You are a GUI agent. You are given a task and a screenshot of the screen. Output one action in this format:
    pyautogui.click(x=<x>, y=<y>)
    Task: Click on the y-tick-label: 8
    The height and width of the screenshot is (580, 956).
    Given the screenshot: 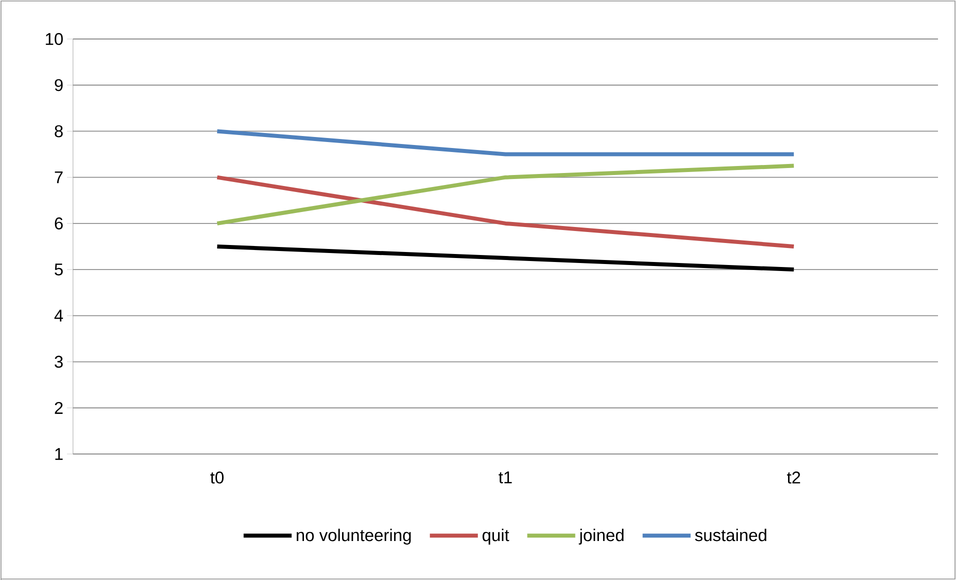 What is the action you would take?
    pyautogui.click(x=58, y=131)
    